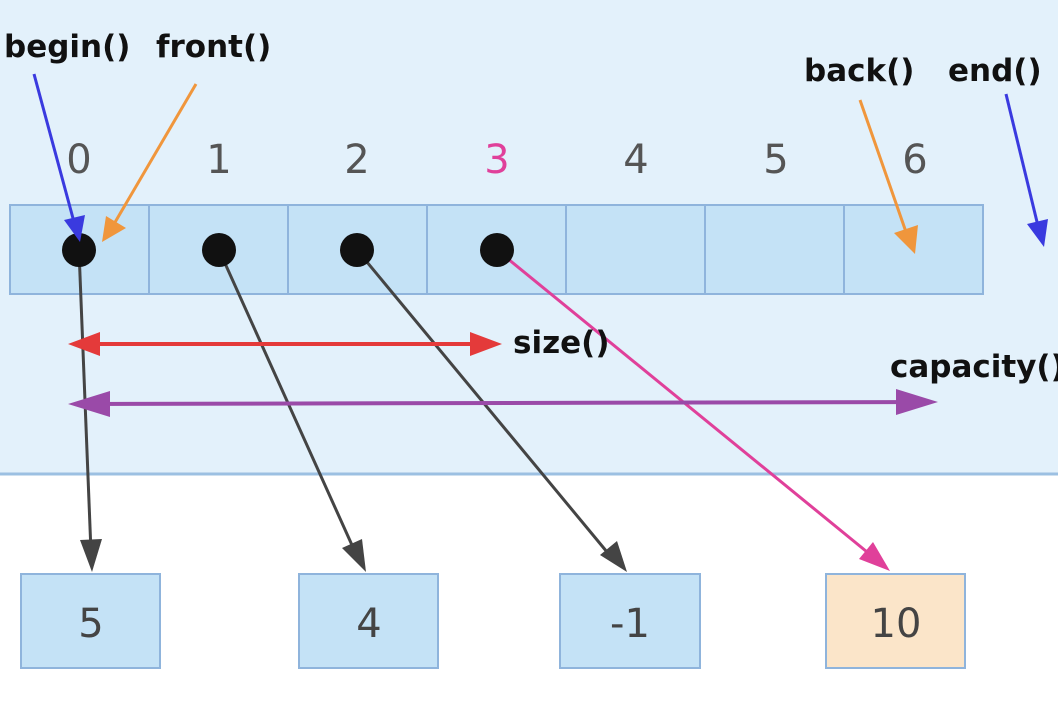  I want to click on size-label: size(), so click(561, 343).